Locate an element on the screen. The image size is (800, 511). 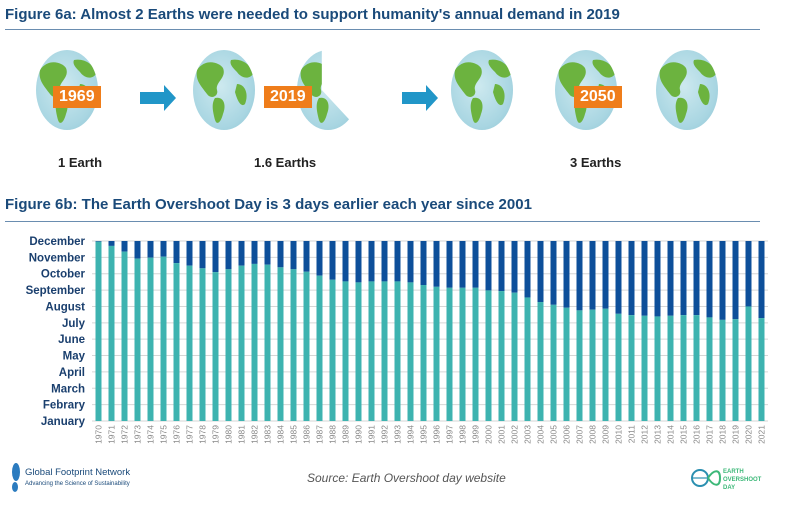
x-tick-label: 2021 is located at coordinates (762, 434).